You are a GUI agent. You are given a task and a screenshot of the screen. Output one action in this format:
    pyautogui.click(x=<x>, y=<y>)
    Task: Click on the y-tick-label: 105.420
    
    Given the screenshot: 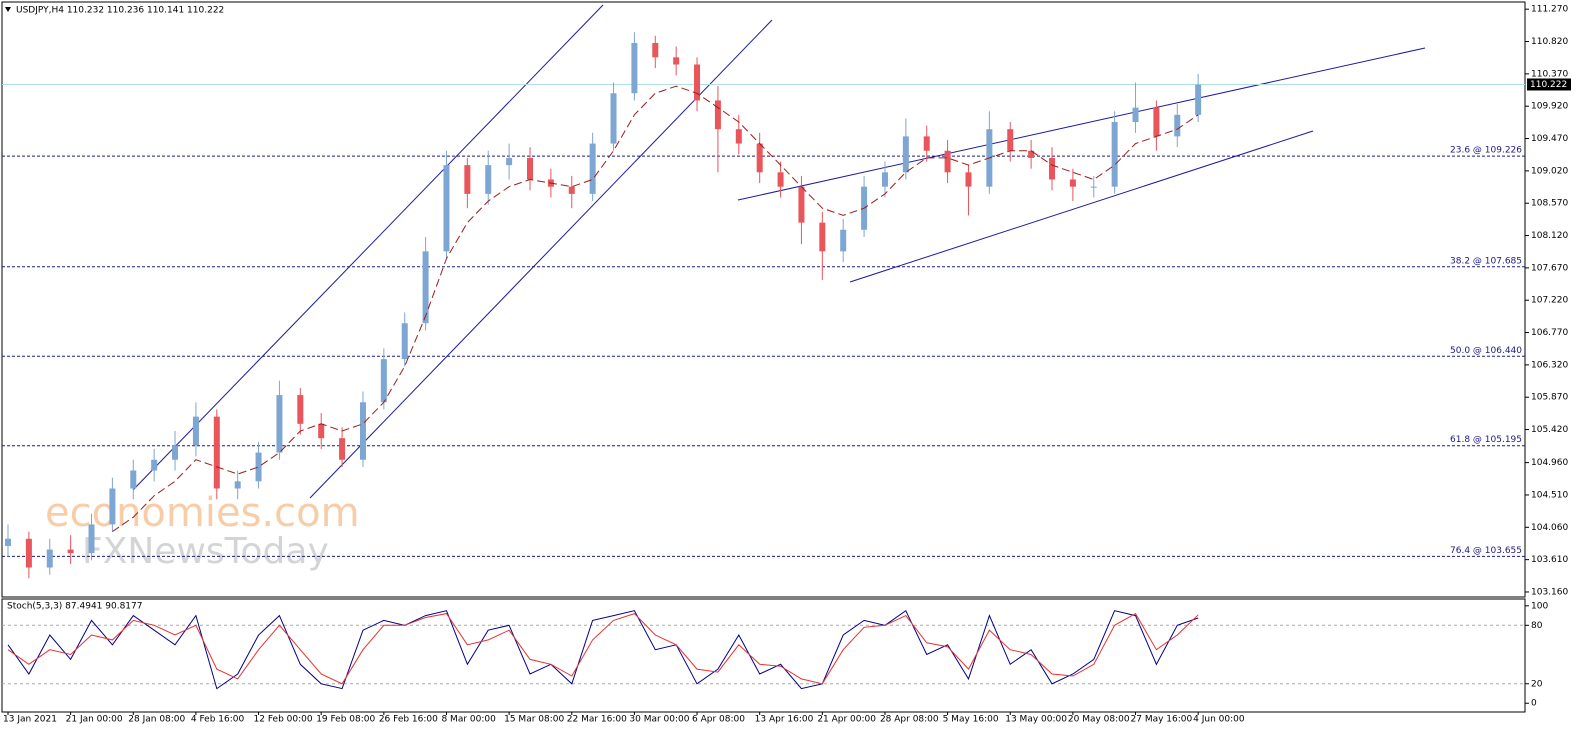 What is the action you would take?
    pyautogui.click(x=1549, y=430)
    